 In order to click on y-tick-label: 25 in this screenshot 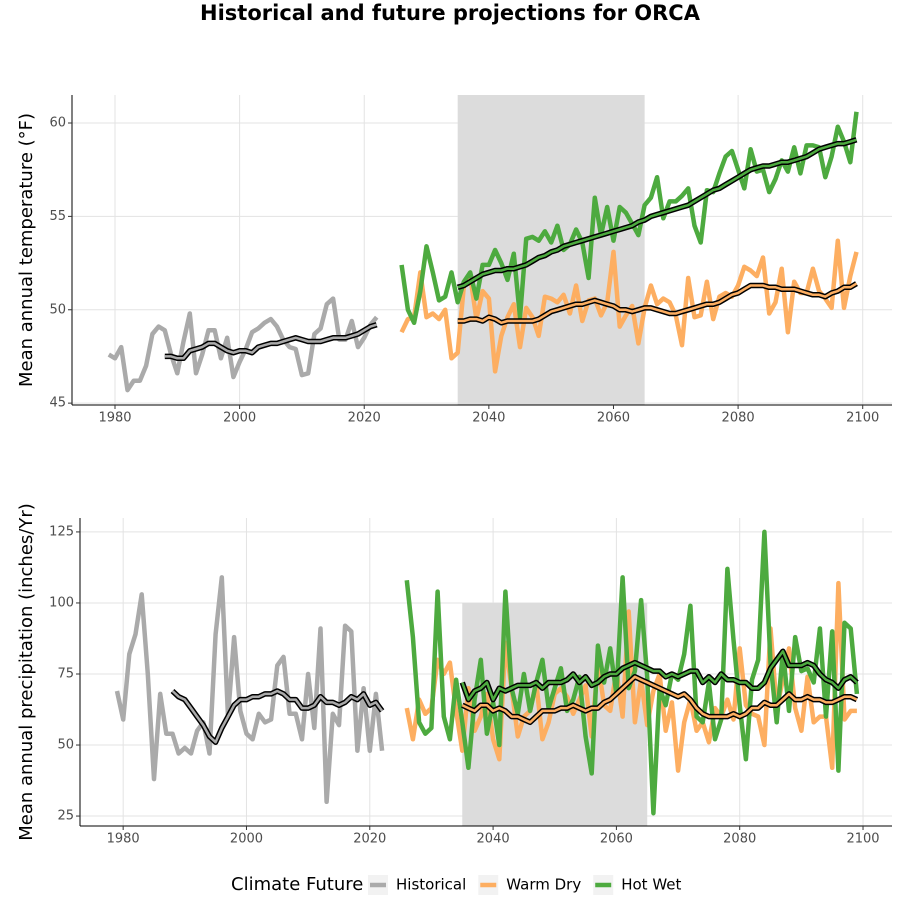, I will do `click(65, 816)`.